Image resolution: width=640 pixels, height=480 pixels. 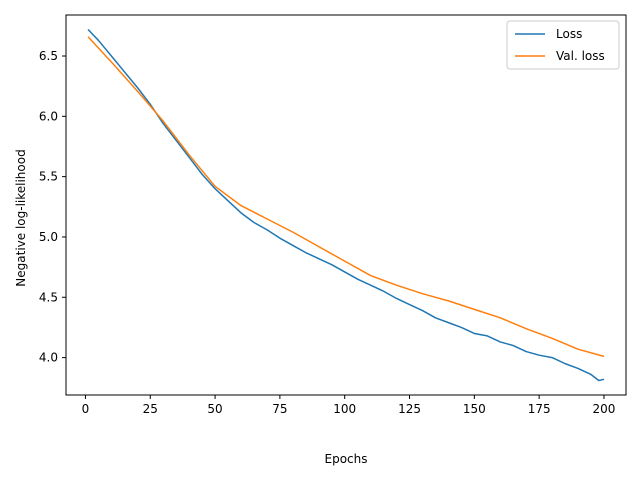 What do you see at coordinates (48, 177) in the screenshot?
I see `y-tick-label: 5.5` at bounding box center [48, 177].